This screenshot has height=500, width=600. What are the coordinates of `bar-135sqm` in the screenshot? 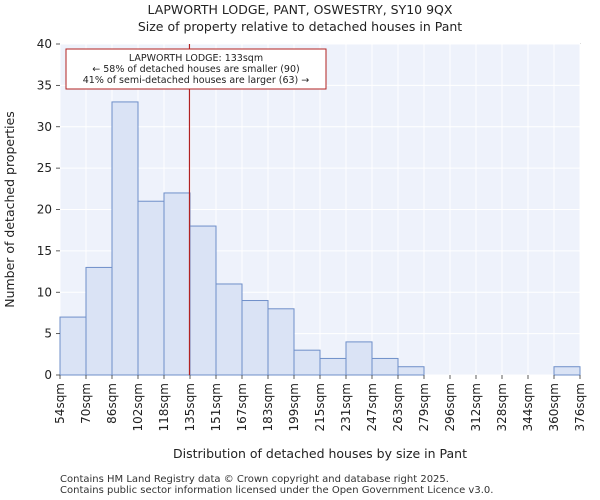 It's located at (203, 300).